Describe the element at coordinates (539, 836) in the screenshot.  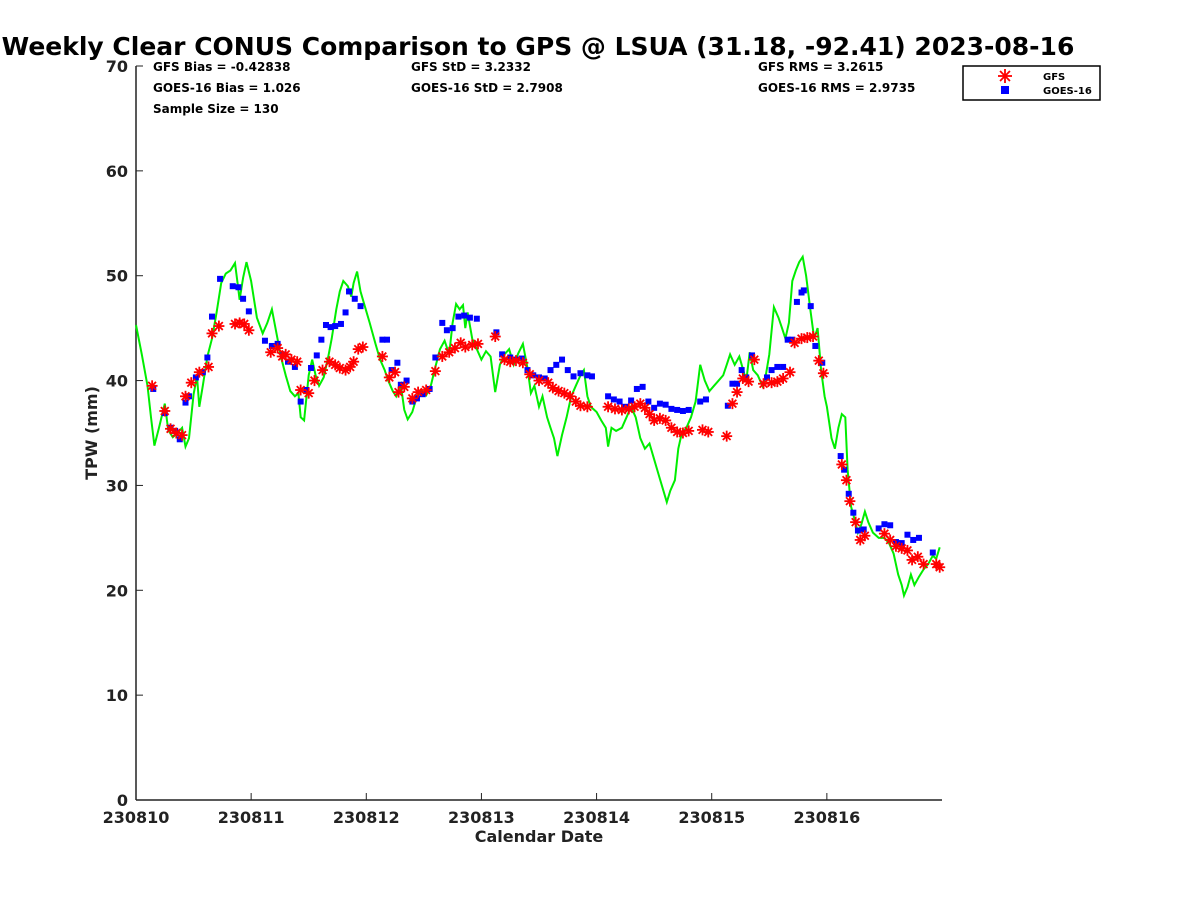
I see `x-axis-label: Calendar Date` at that location.